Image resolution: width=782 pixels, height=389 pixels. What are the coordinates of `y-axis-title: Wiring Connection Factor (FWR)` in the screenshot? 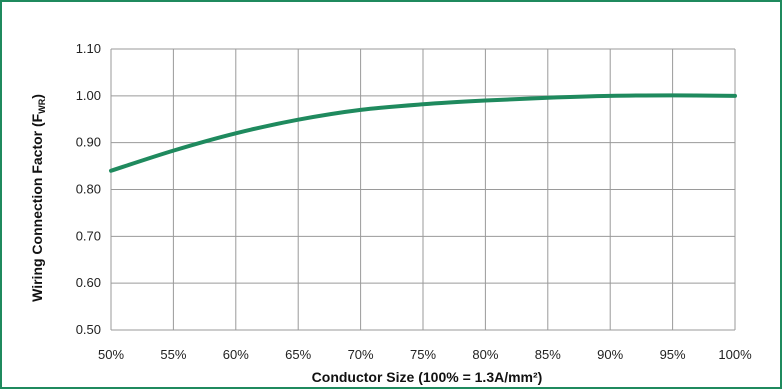 It's located at (38, 198).